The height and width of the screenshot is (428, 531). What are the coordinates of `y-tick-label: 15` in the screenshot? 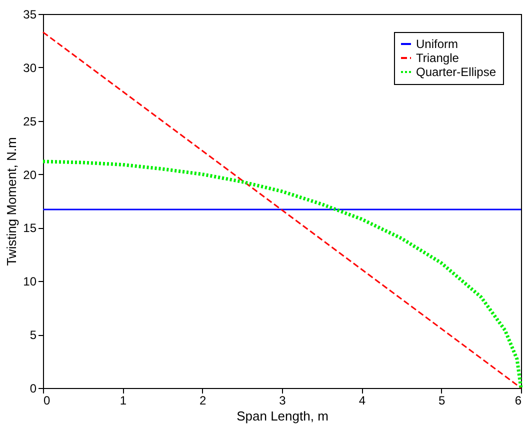 It's located at (30, 228).